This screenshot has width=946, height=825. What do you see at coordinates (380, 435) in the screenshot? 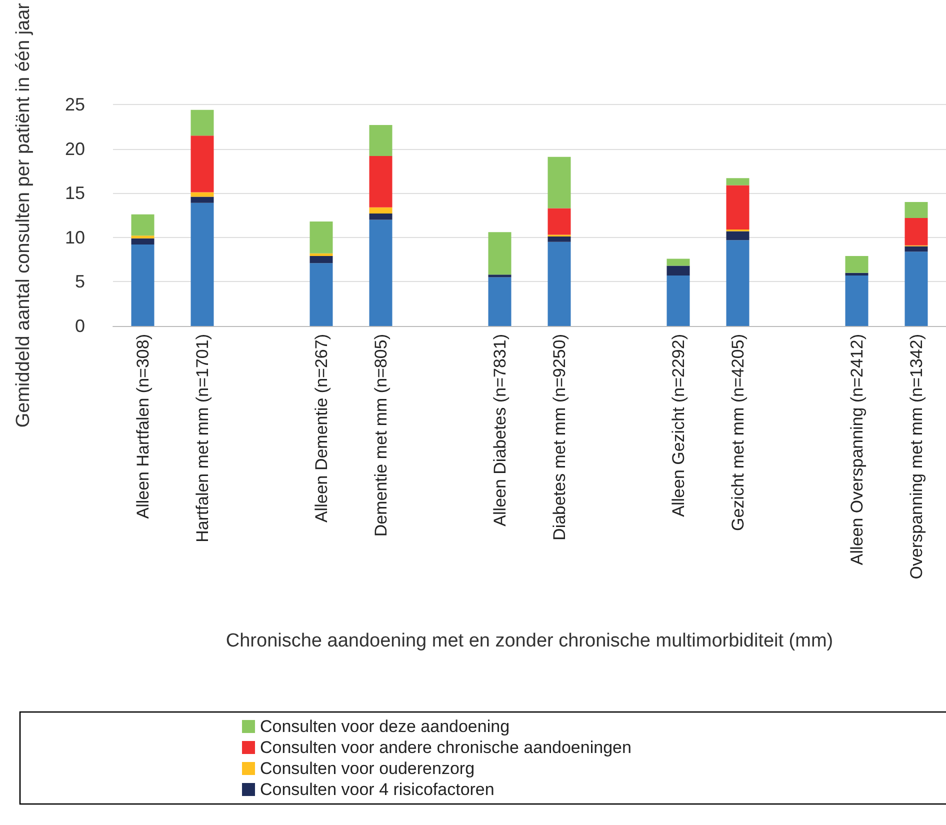
I see `x-tick-label: Dementie met mm (n=805)` at bounding box center [380, 435].